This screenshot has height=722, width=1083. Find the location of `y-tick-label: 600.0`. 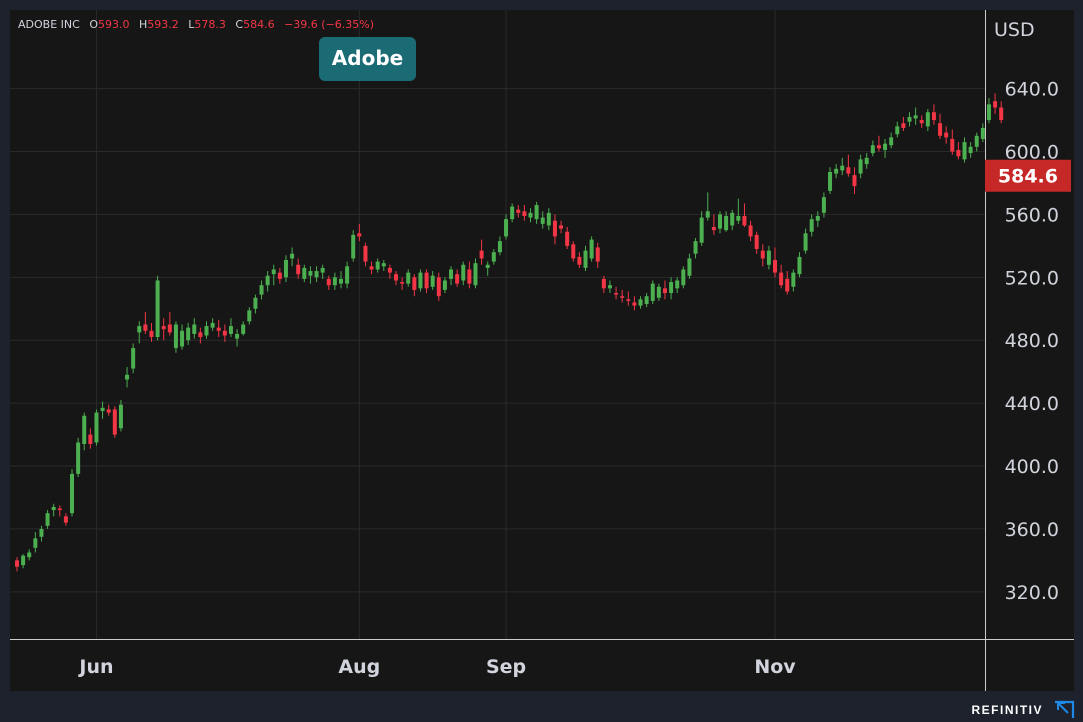

y-tick-label: 600.0 is located at coordinates (1032, 153).